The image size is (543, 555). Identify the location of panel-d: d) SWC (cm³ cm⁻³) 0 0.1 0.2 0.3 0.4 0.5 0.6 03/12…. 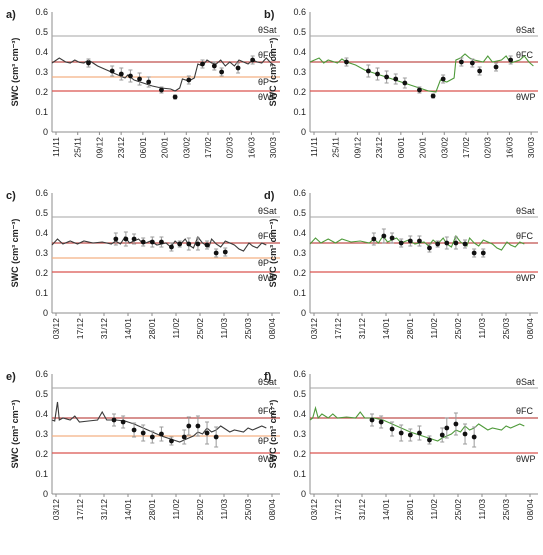
(401, 263).